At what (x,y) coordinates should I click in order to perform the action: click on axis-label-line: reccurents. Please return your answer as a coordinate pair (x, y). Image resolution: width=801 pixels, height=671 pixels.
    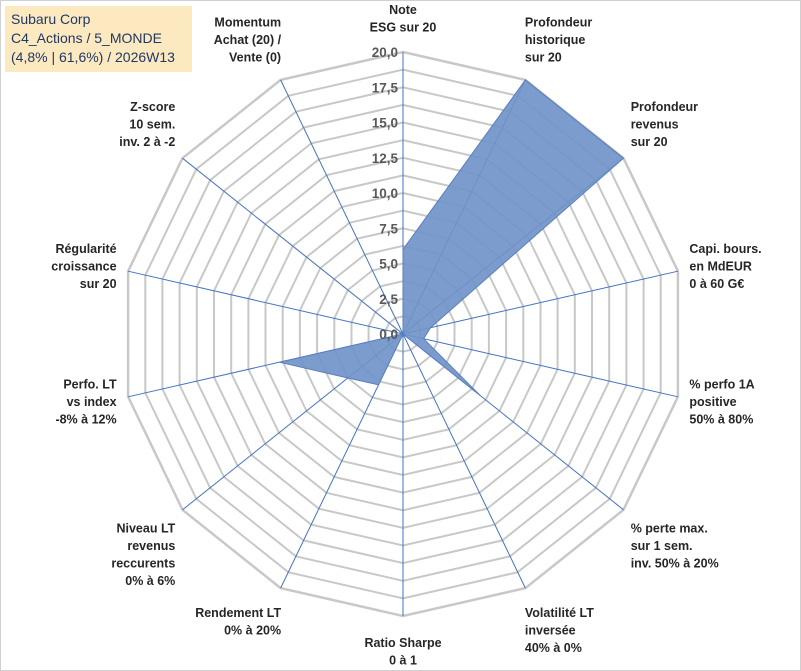
    Looking at the image, I should click on (143, 564).